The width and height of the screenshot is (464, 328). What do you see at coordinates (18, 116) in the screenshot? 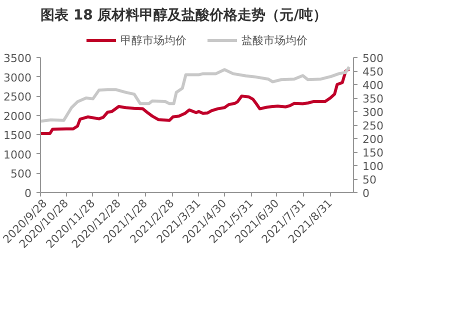
I see `y-tick-label: 2000` at bounding box center [18, 116].